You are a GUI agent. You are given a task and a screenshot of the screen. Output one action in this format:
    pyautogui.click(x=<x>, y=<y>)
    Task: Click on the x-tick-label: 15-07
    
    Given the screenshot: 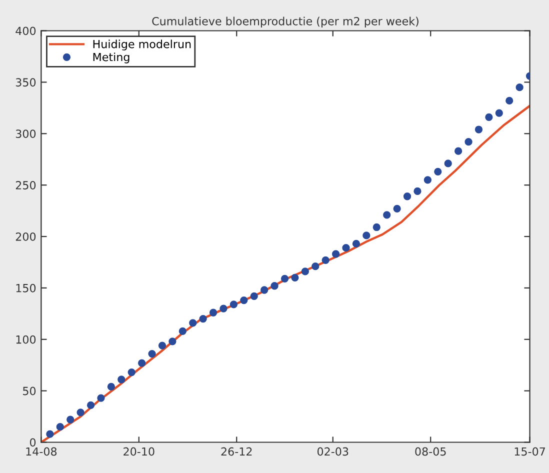 What is the action you would take?
    pyautogui.click(x=529, y=451)
    